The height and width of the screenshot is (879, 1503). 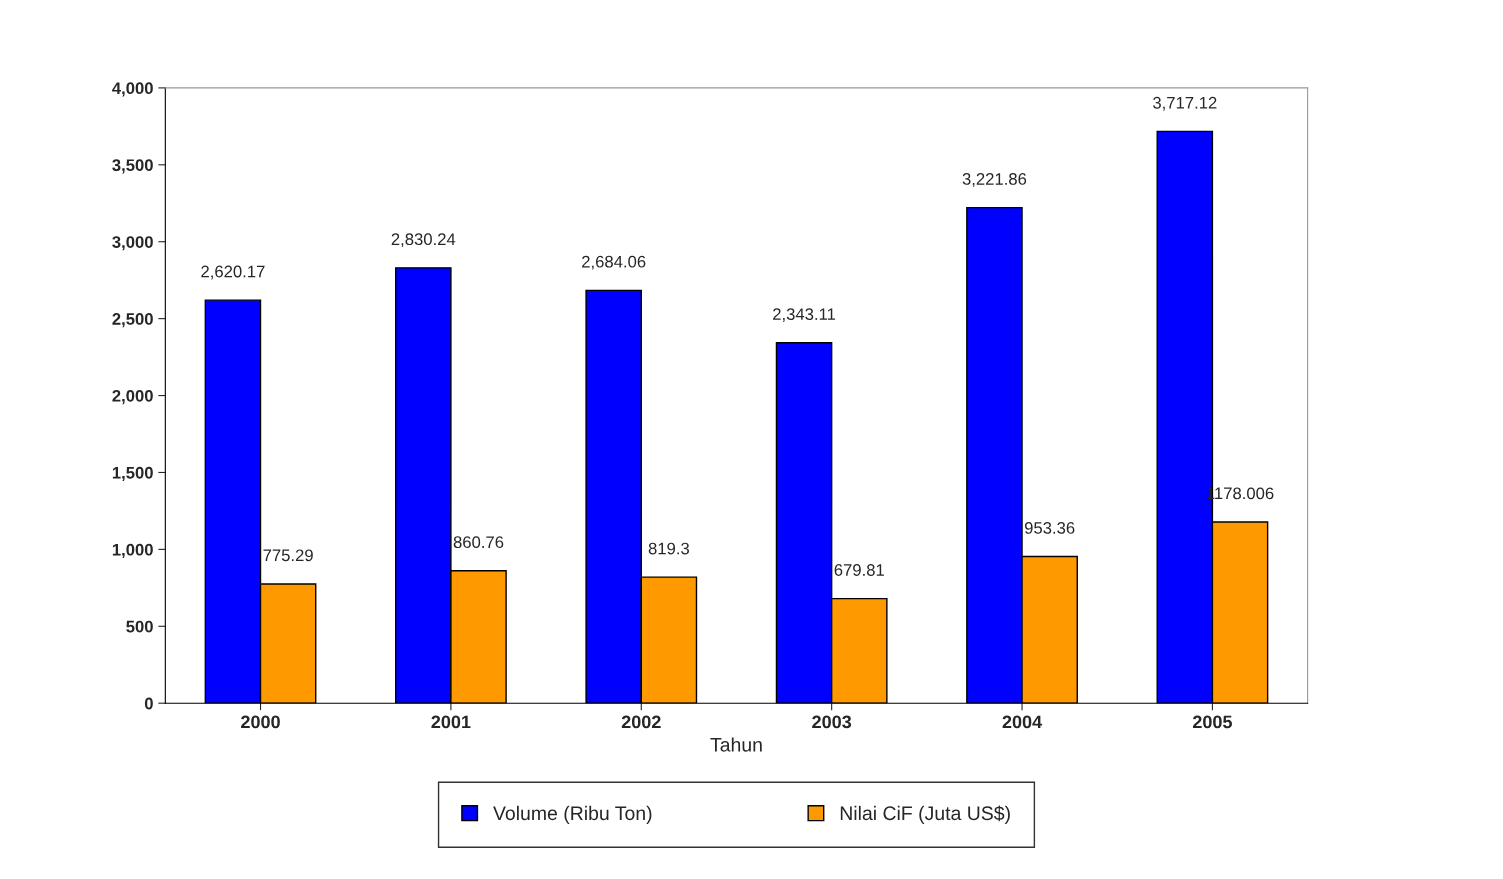 I want to click on y-tick-label: 4,000, so click(x=132, y=89).